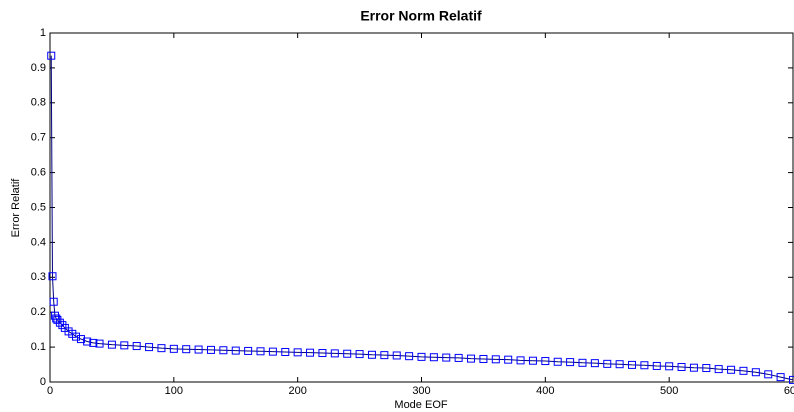 This screenshot has width=794, height=412. What do you see at coordinates (38, 103) in the screenshot?
I see `y-tick-label: 0.8` at bounding box center [38, 103].